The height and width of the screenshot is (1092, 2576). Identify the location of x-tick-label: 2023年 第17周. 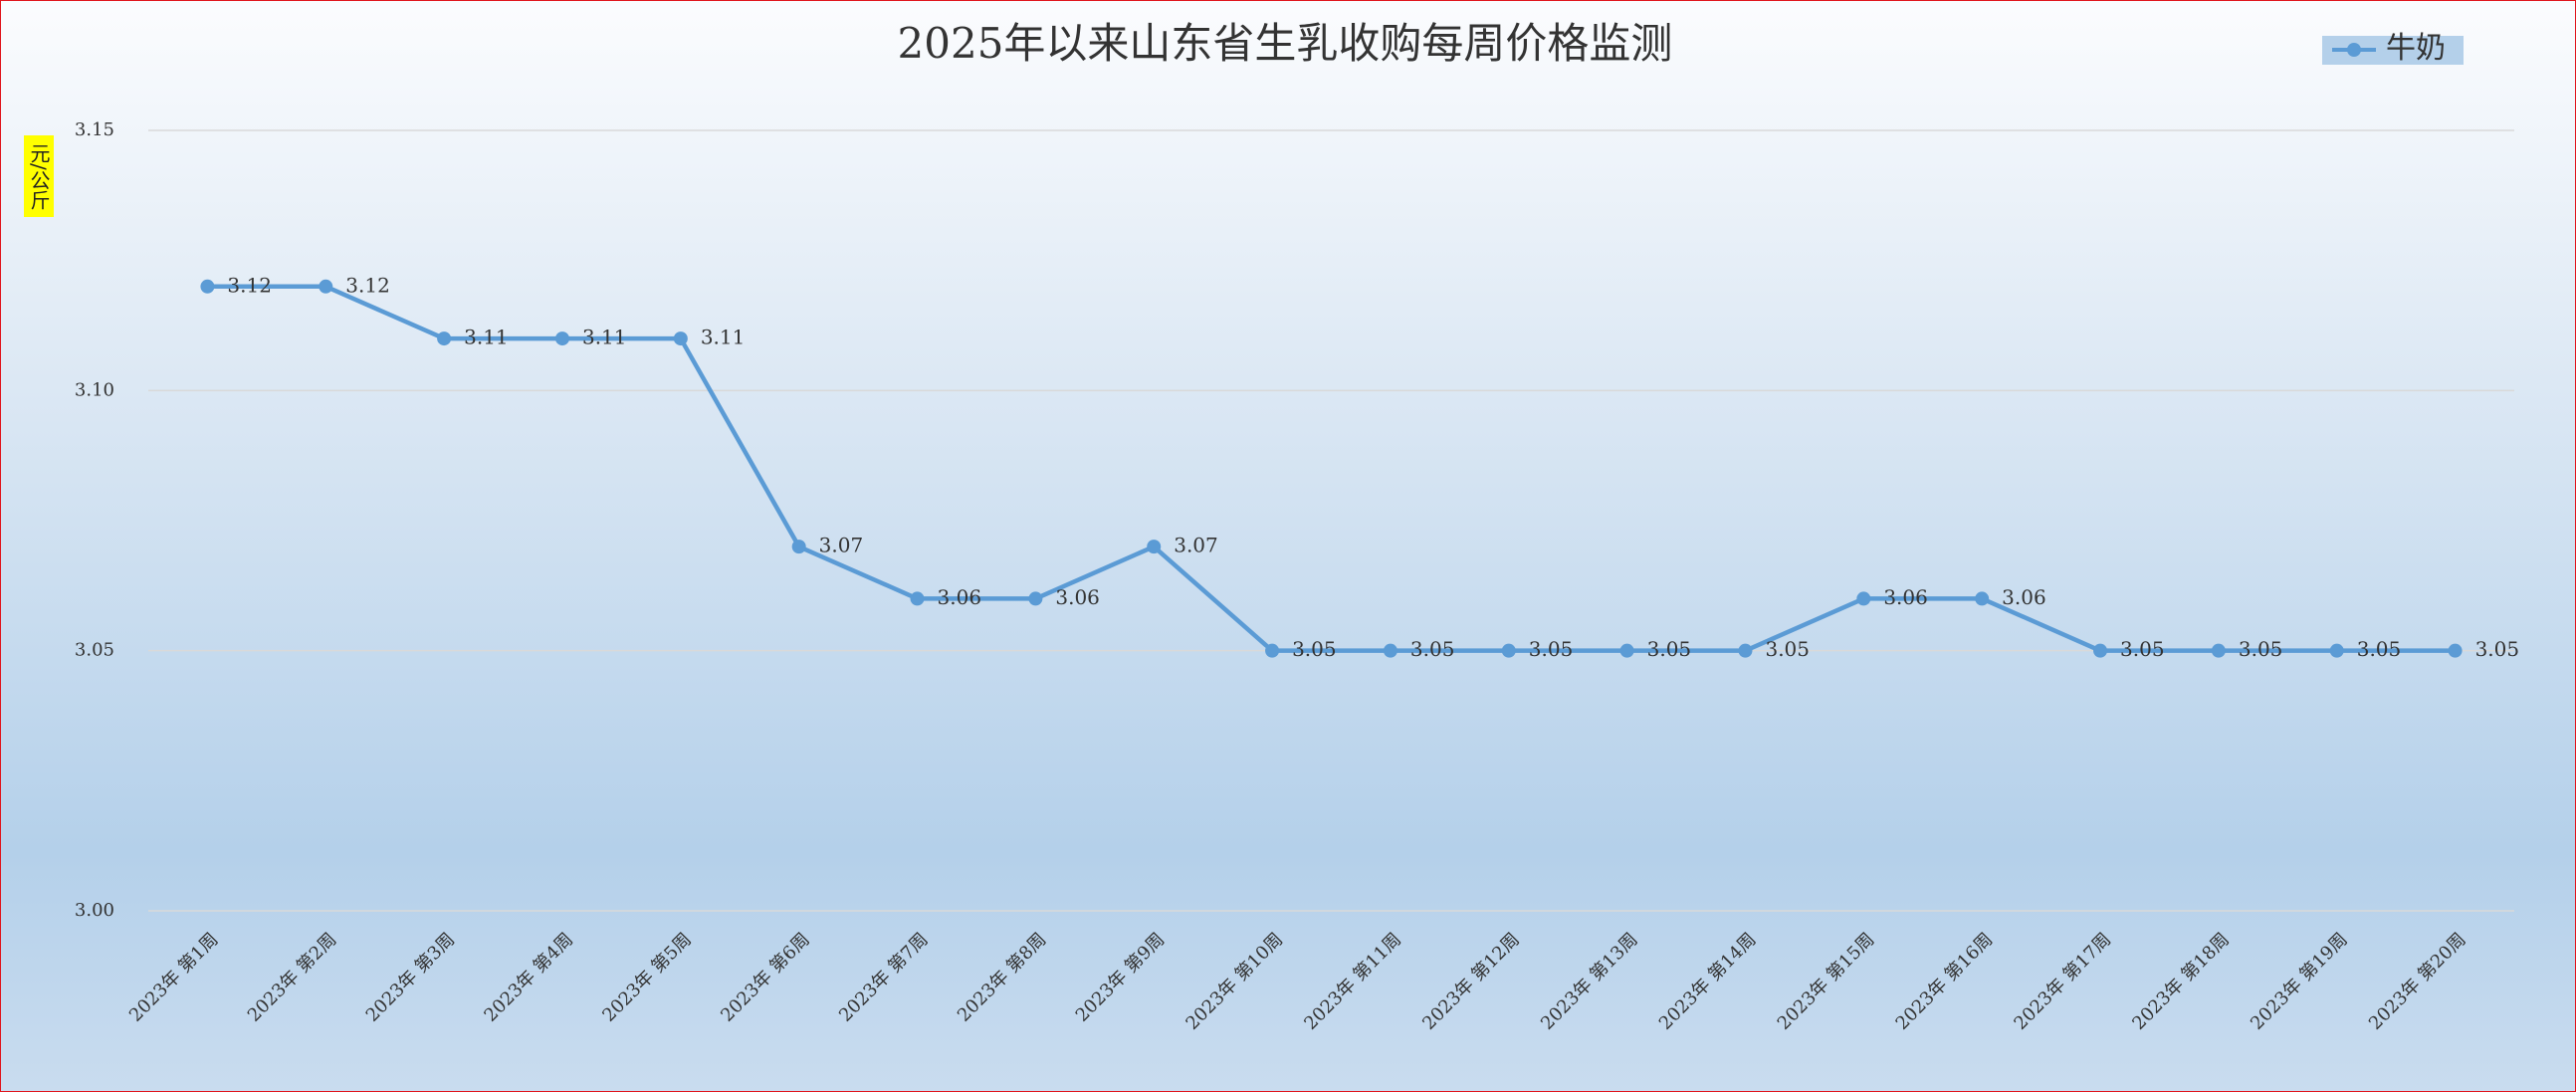
(2062, 981).